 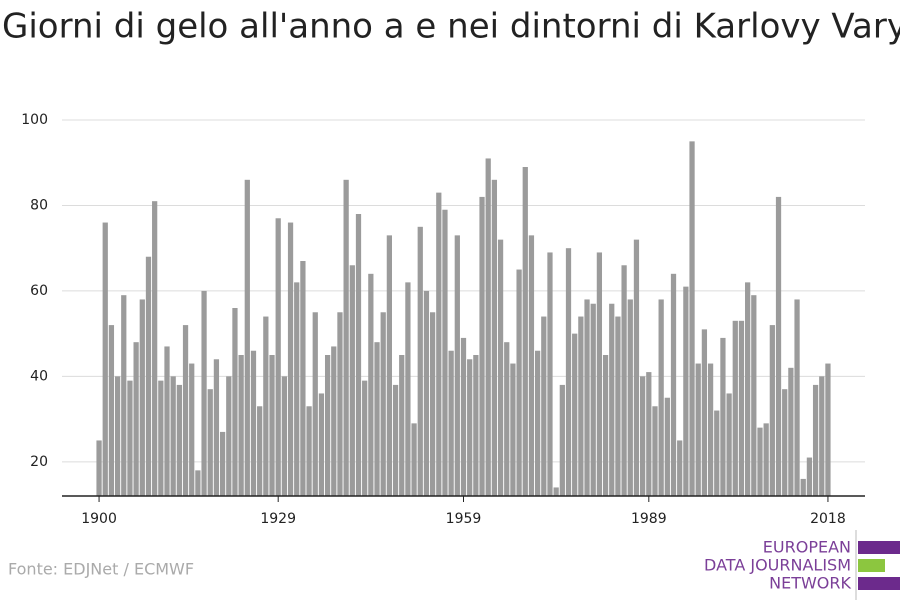 I want to click on x-tick-label: 1900, so click(x=99, y=519).